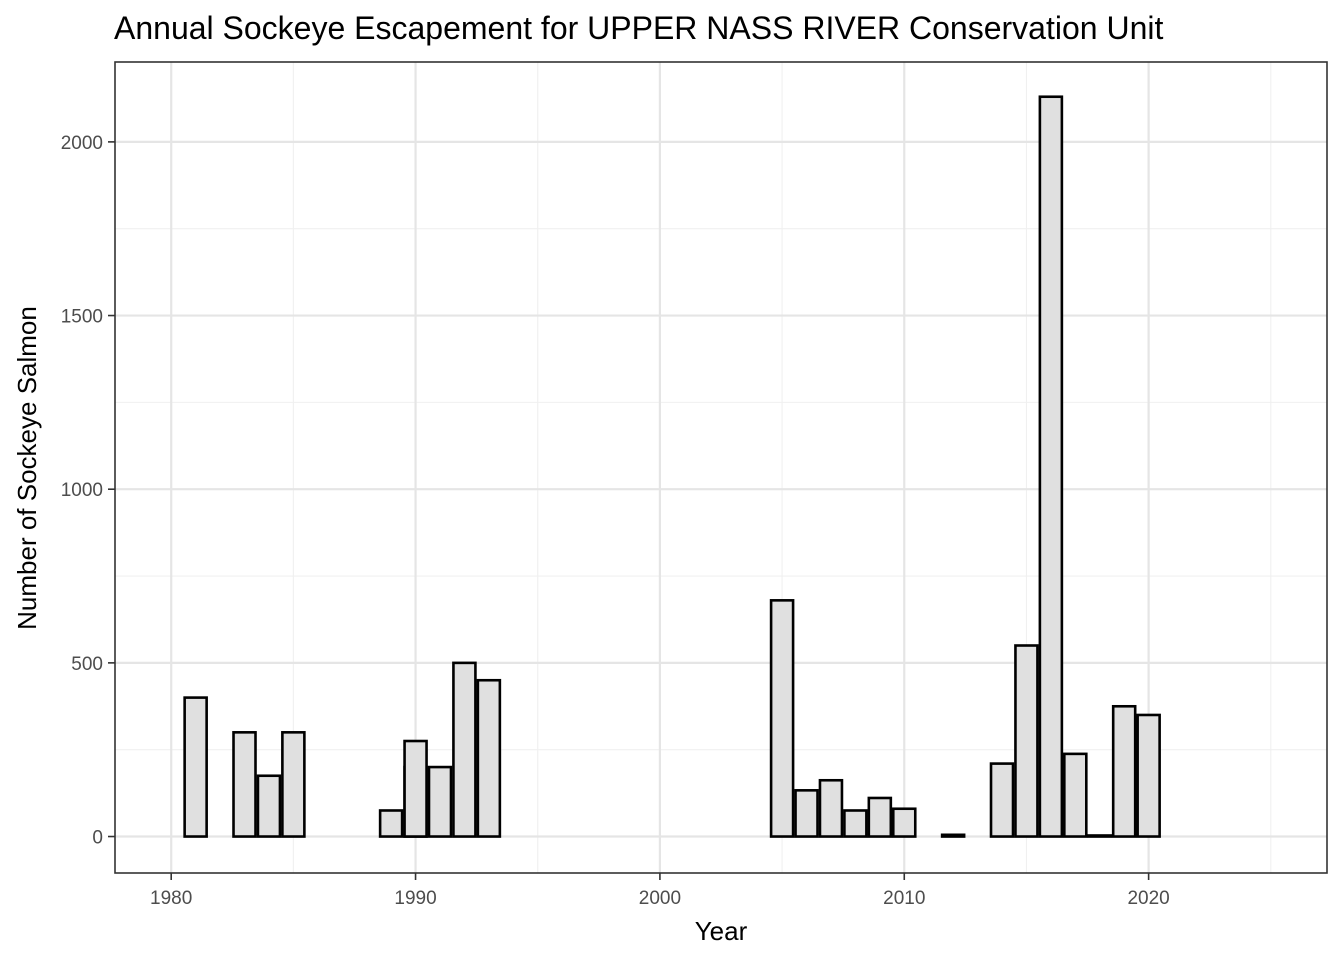  I want to click on y-tick-label: 1500, so click(82, 317).